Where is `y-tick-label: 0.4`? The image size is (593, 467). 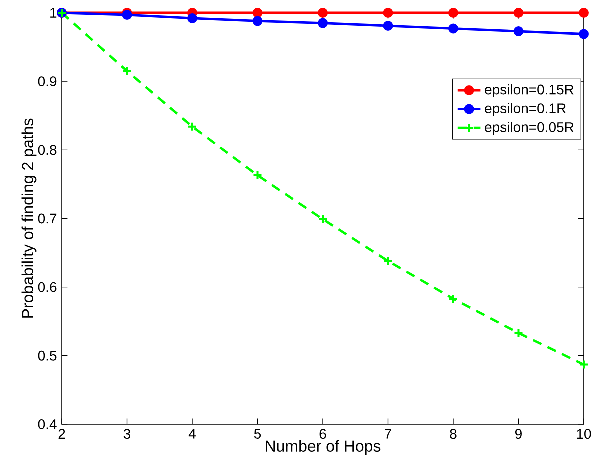 y-tick-label: 0.4 is located at coordinates (47, 425).